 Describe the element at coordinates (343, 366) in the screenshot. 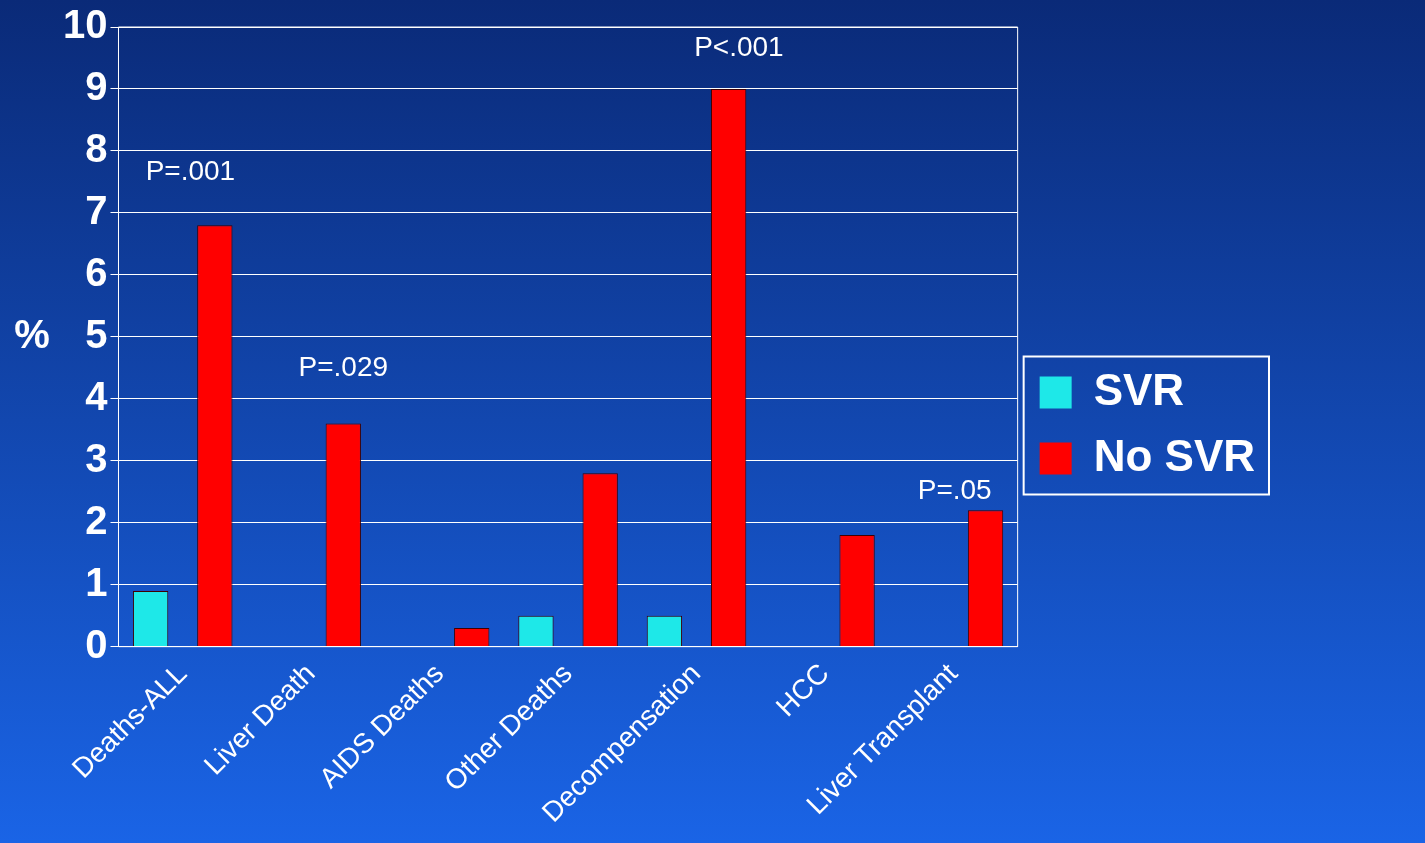

I see `annotation: P=.029` at that location.